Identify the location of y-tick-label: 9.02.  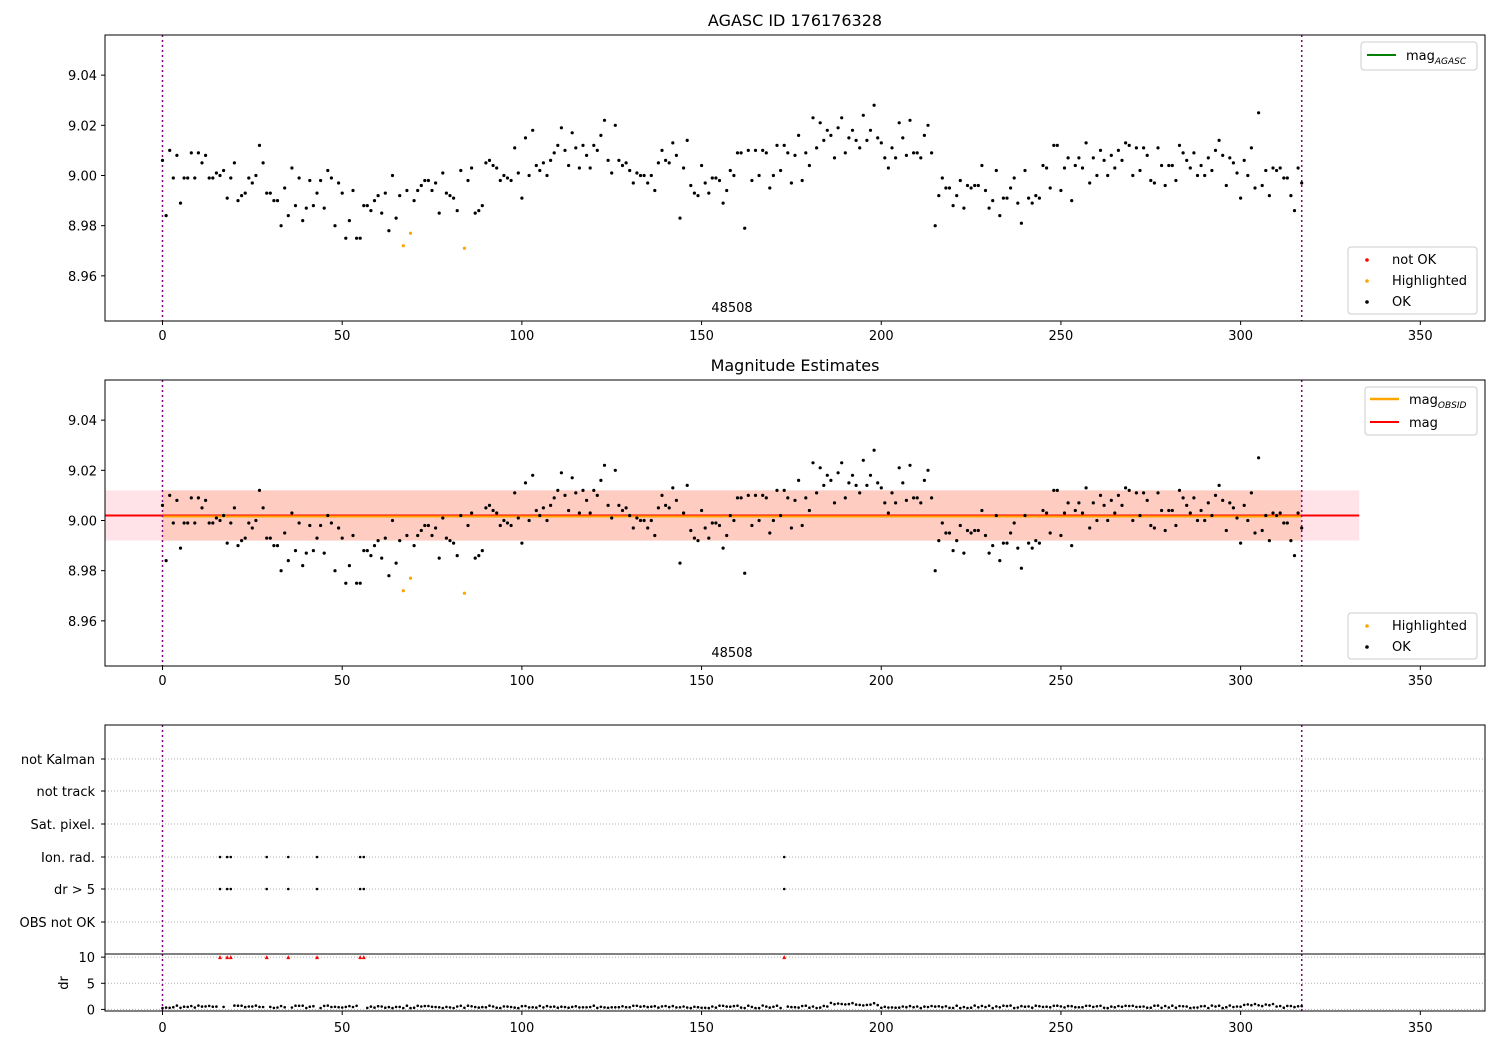
(82, 471).